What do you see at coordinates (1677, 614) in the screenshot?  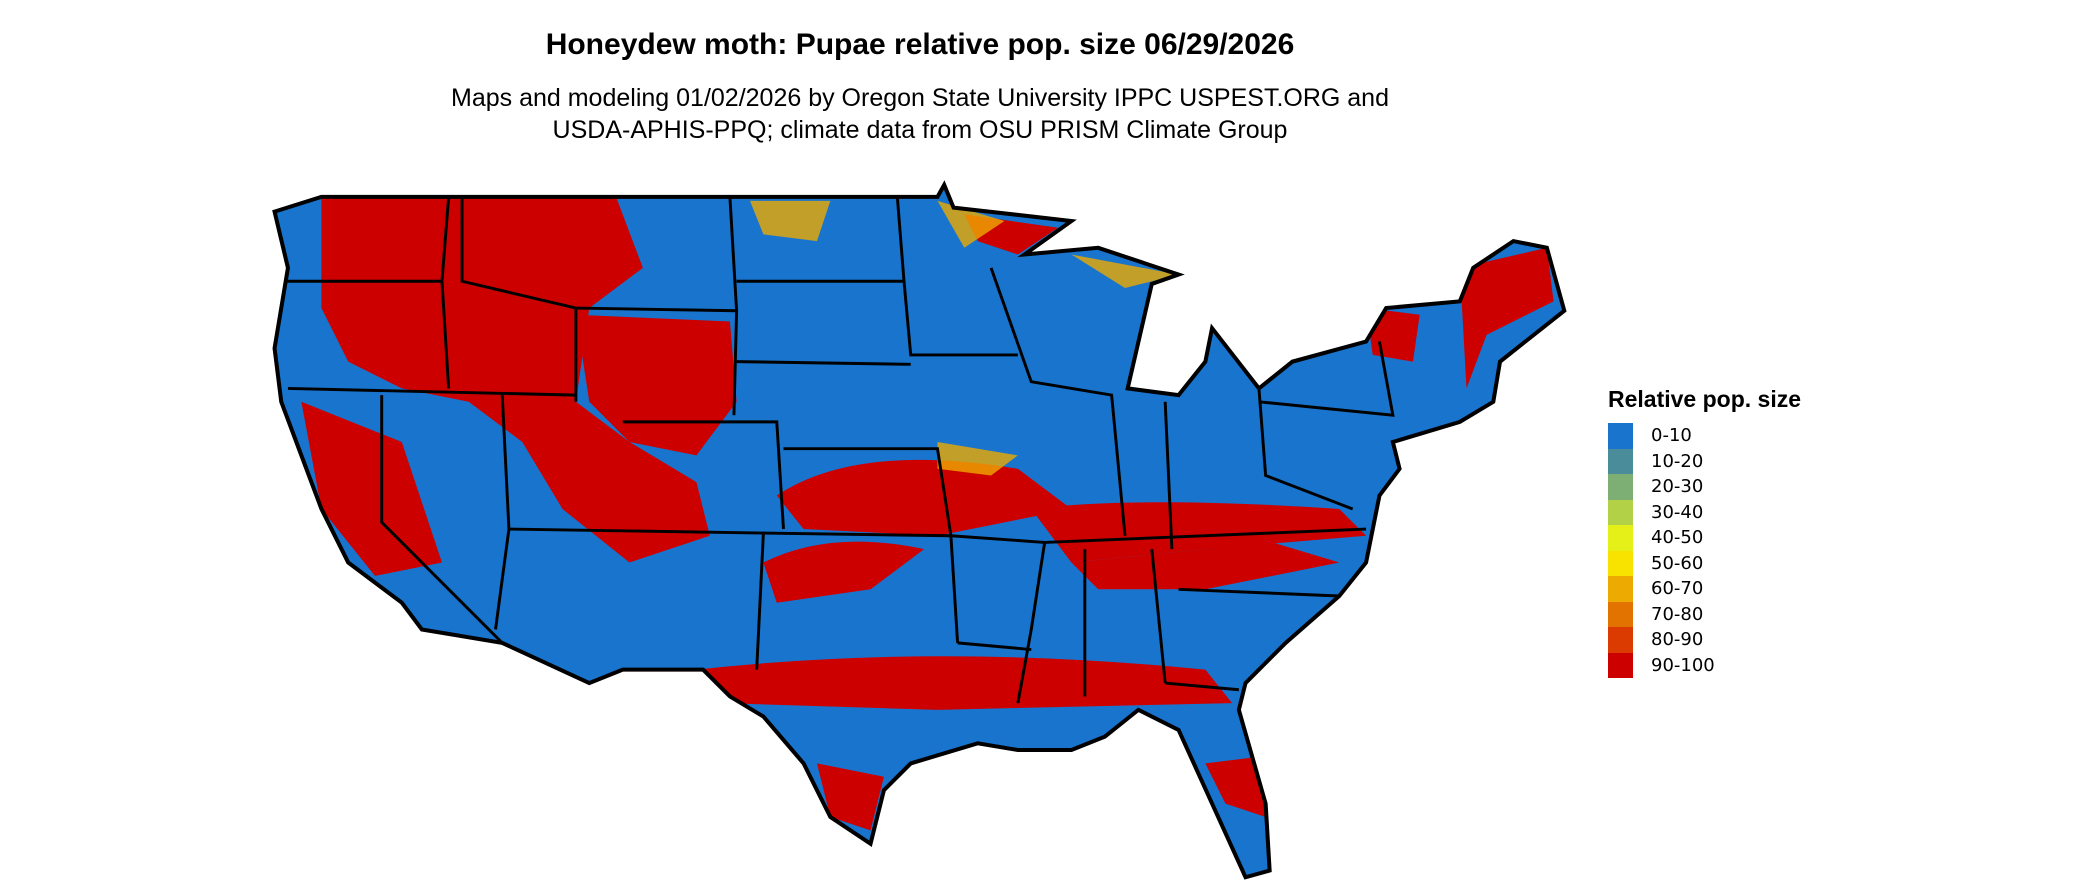 I see `legend-label: 70-80` at bounding box center [1677, 614].